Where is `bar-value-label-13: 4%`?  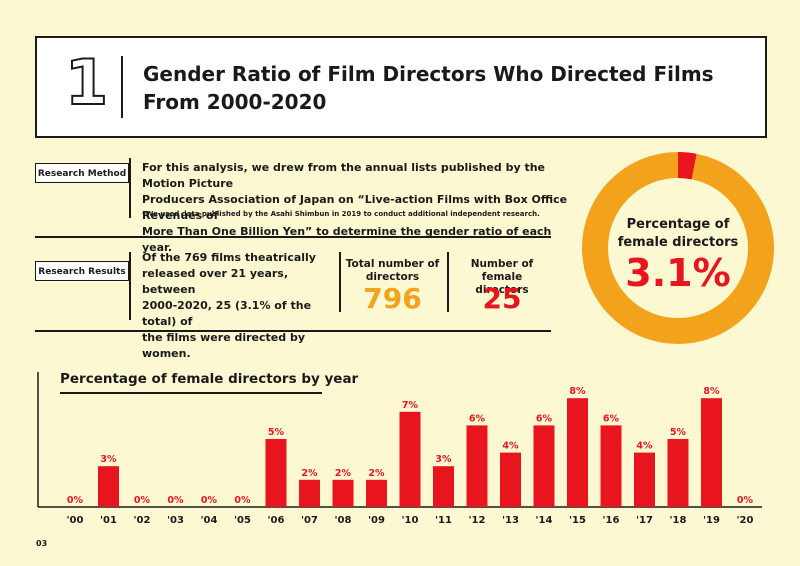
bar-value-label-13: 4% is located at coordinates (510, 446).